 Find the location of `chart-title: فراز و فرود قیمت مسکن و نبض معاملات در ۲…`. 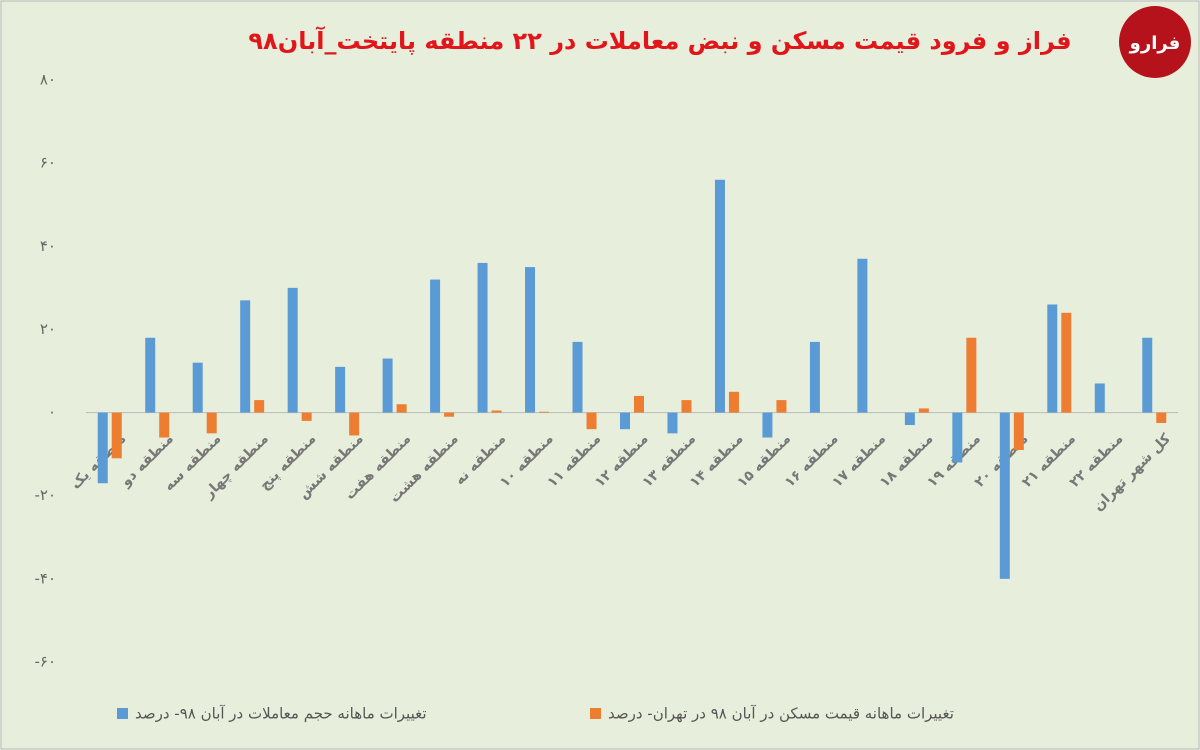

chart-title: فراز و فرود قیمت مسکن و نبض معاملات در ۲… is located at coordinates (659, 40).